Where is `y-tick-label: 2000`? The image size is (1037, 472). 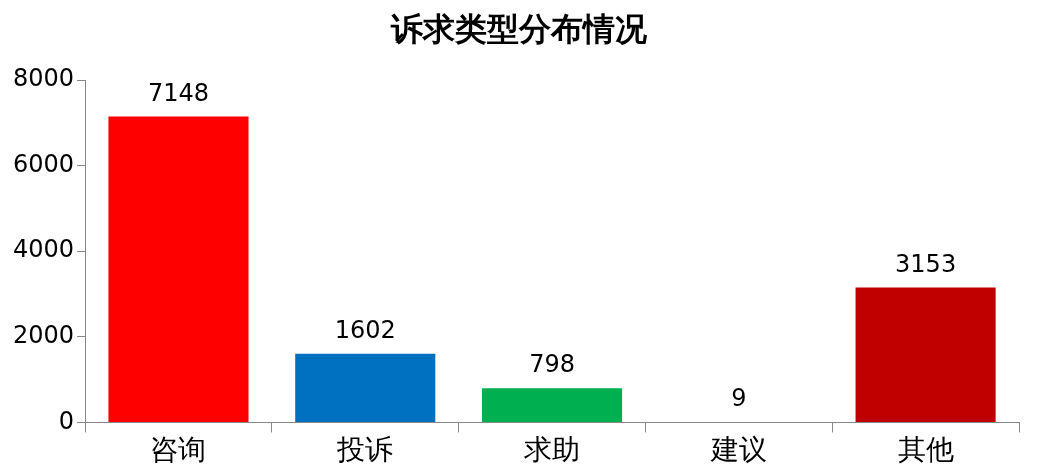
y-tick-label: 2000 is located at coordinates (44, 335).